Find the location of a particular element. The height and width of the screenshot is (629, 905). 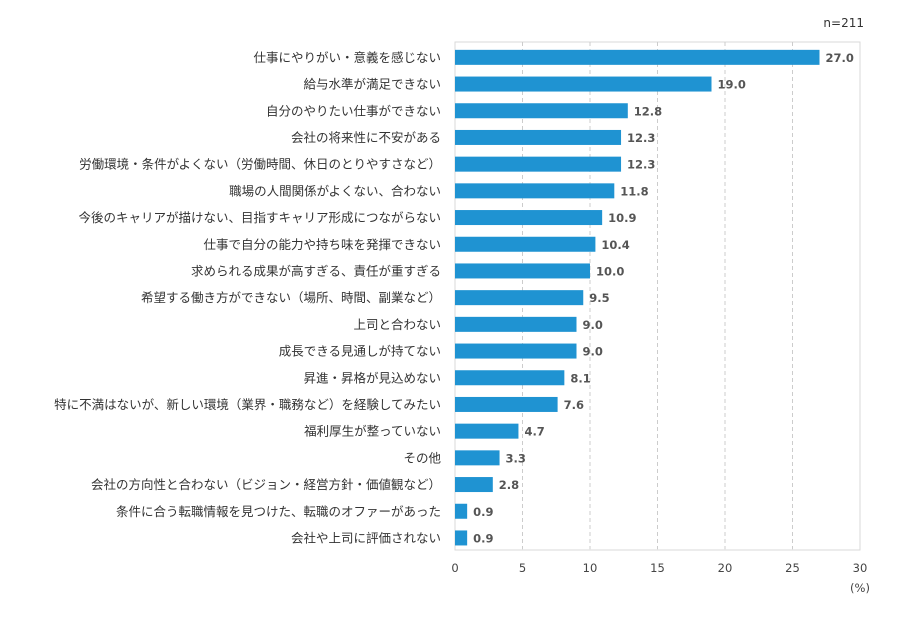

category-label: 成長できる見通しが持てない is located at coordinates (360, 351).